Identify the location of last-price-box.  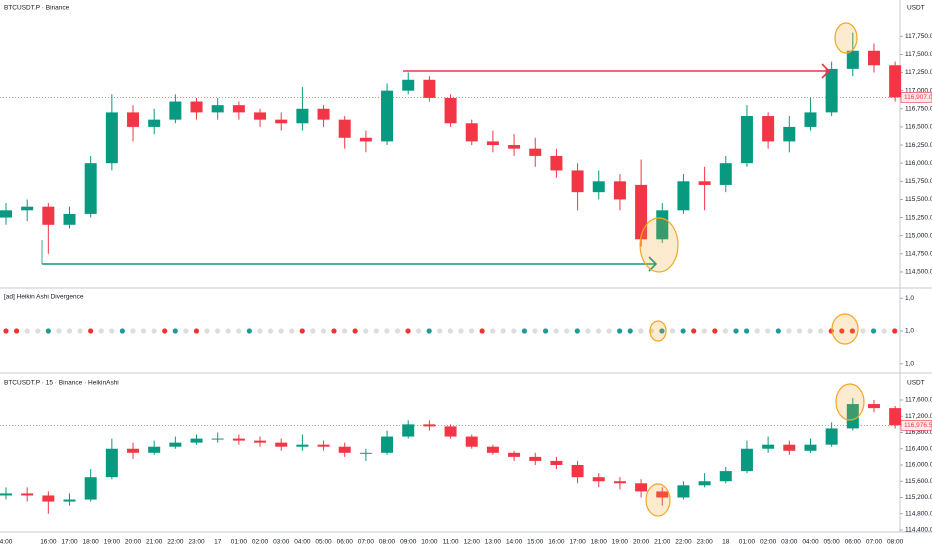
(916, 425).